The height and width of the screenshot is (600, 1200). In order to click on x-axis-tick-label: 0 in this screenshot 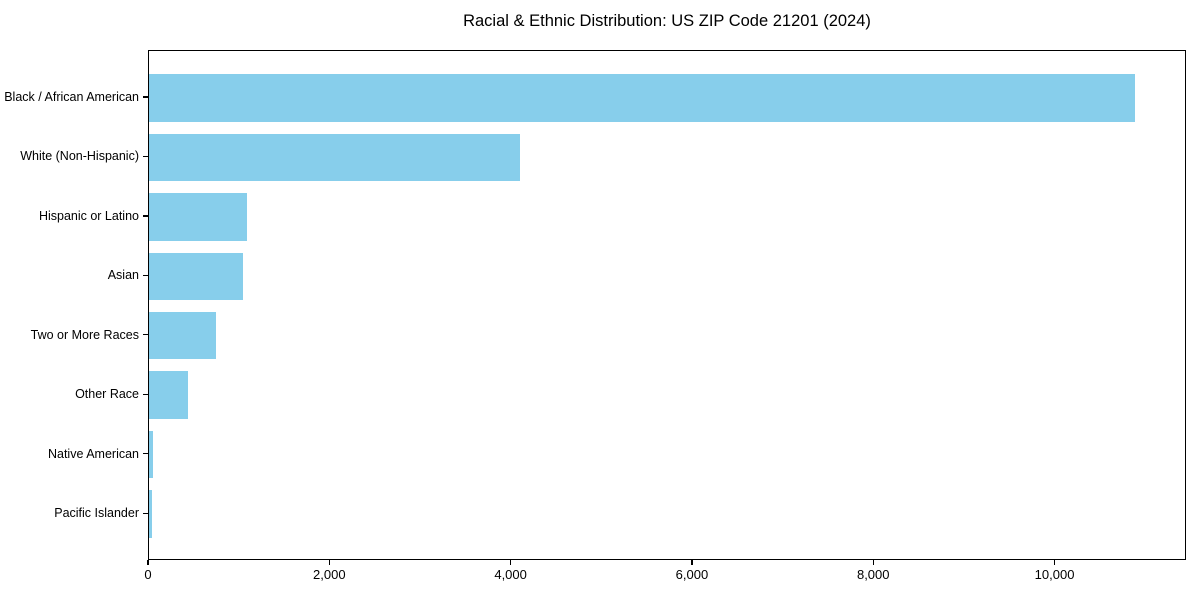, I will do `click(148, 574)`.